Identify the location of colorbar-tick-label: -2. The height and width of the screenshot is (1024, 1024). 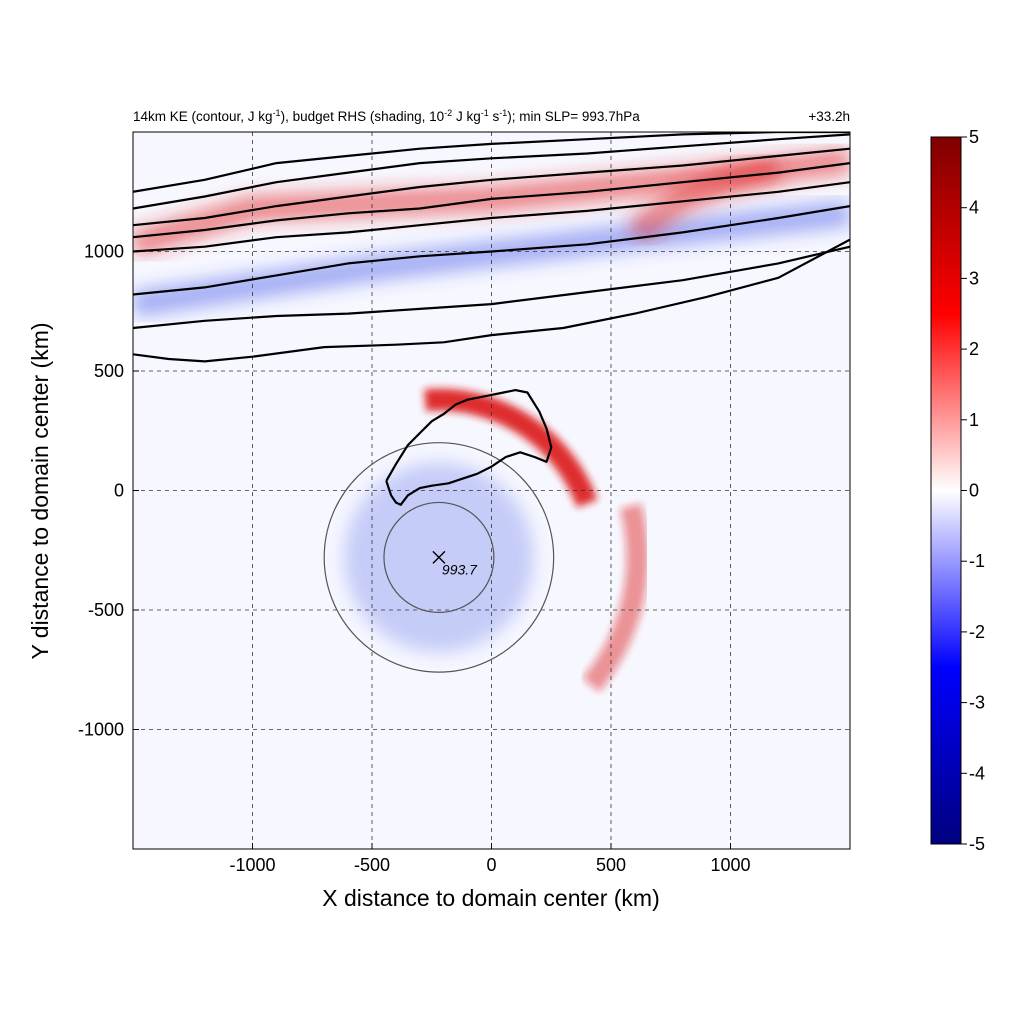
(977, 632).